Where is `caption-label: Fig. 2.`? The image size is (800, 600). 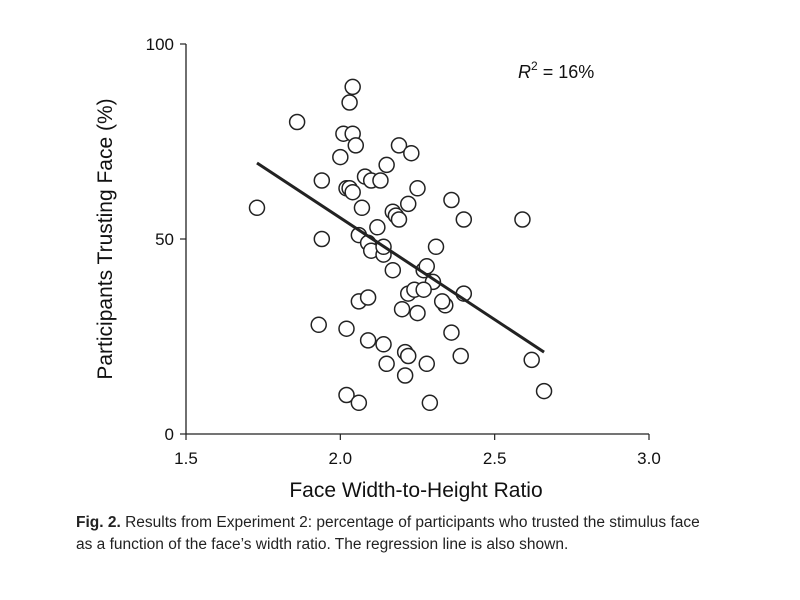
caption-label: Fig. 2. is located at coordinates (98, 522).